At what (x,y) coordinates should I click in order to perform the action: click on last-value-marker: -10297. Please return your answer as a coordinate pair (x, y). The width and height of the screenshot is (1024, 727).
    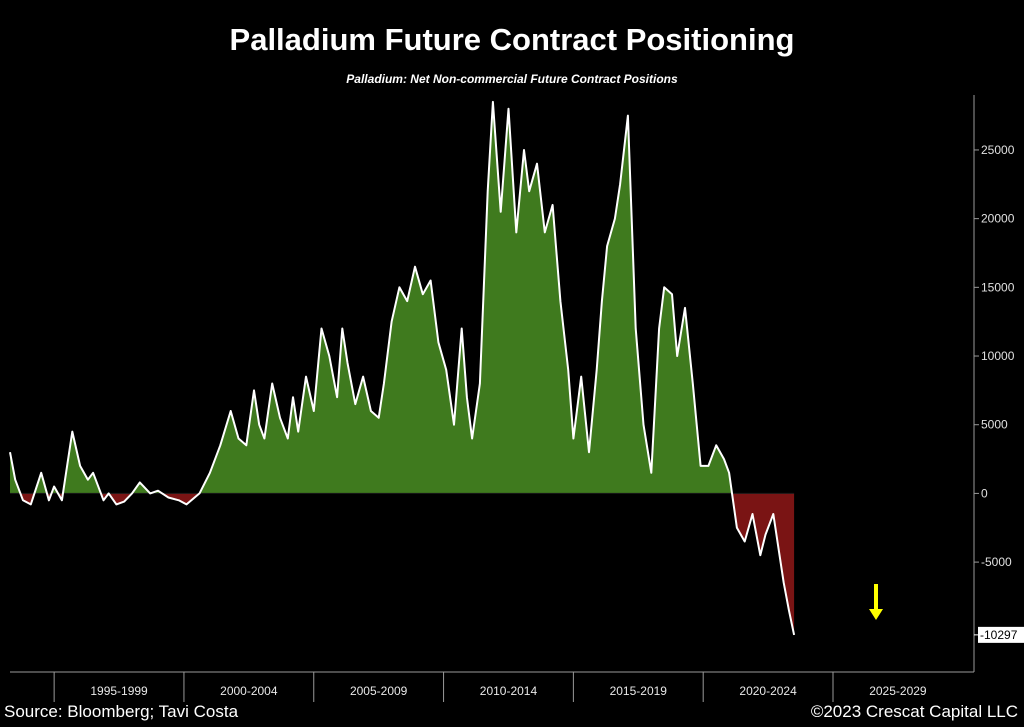
    Looking at the image, I should click on (999, 634).